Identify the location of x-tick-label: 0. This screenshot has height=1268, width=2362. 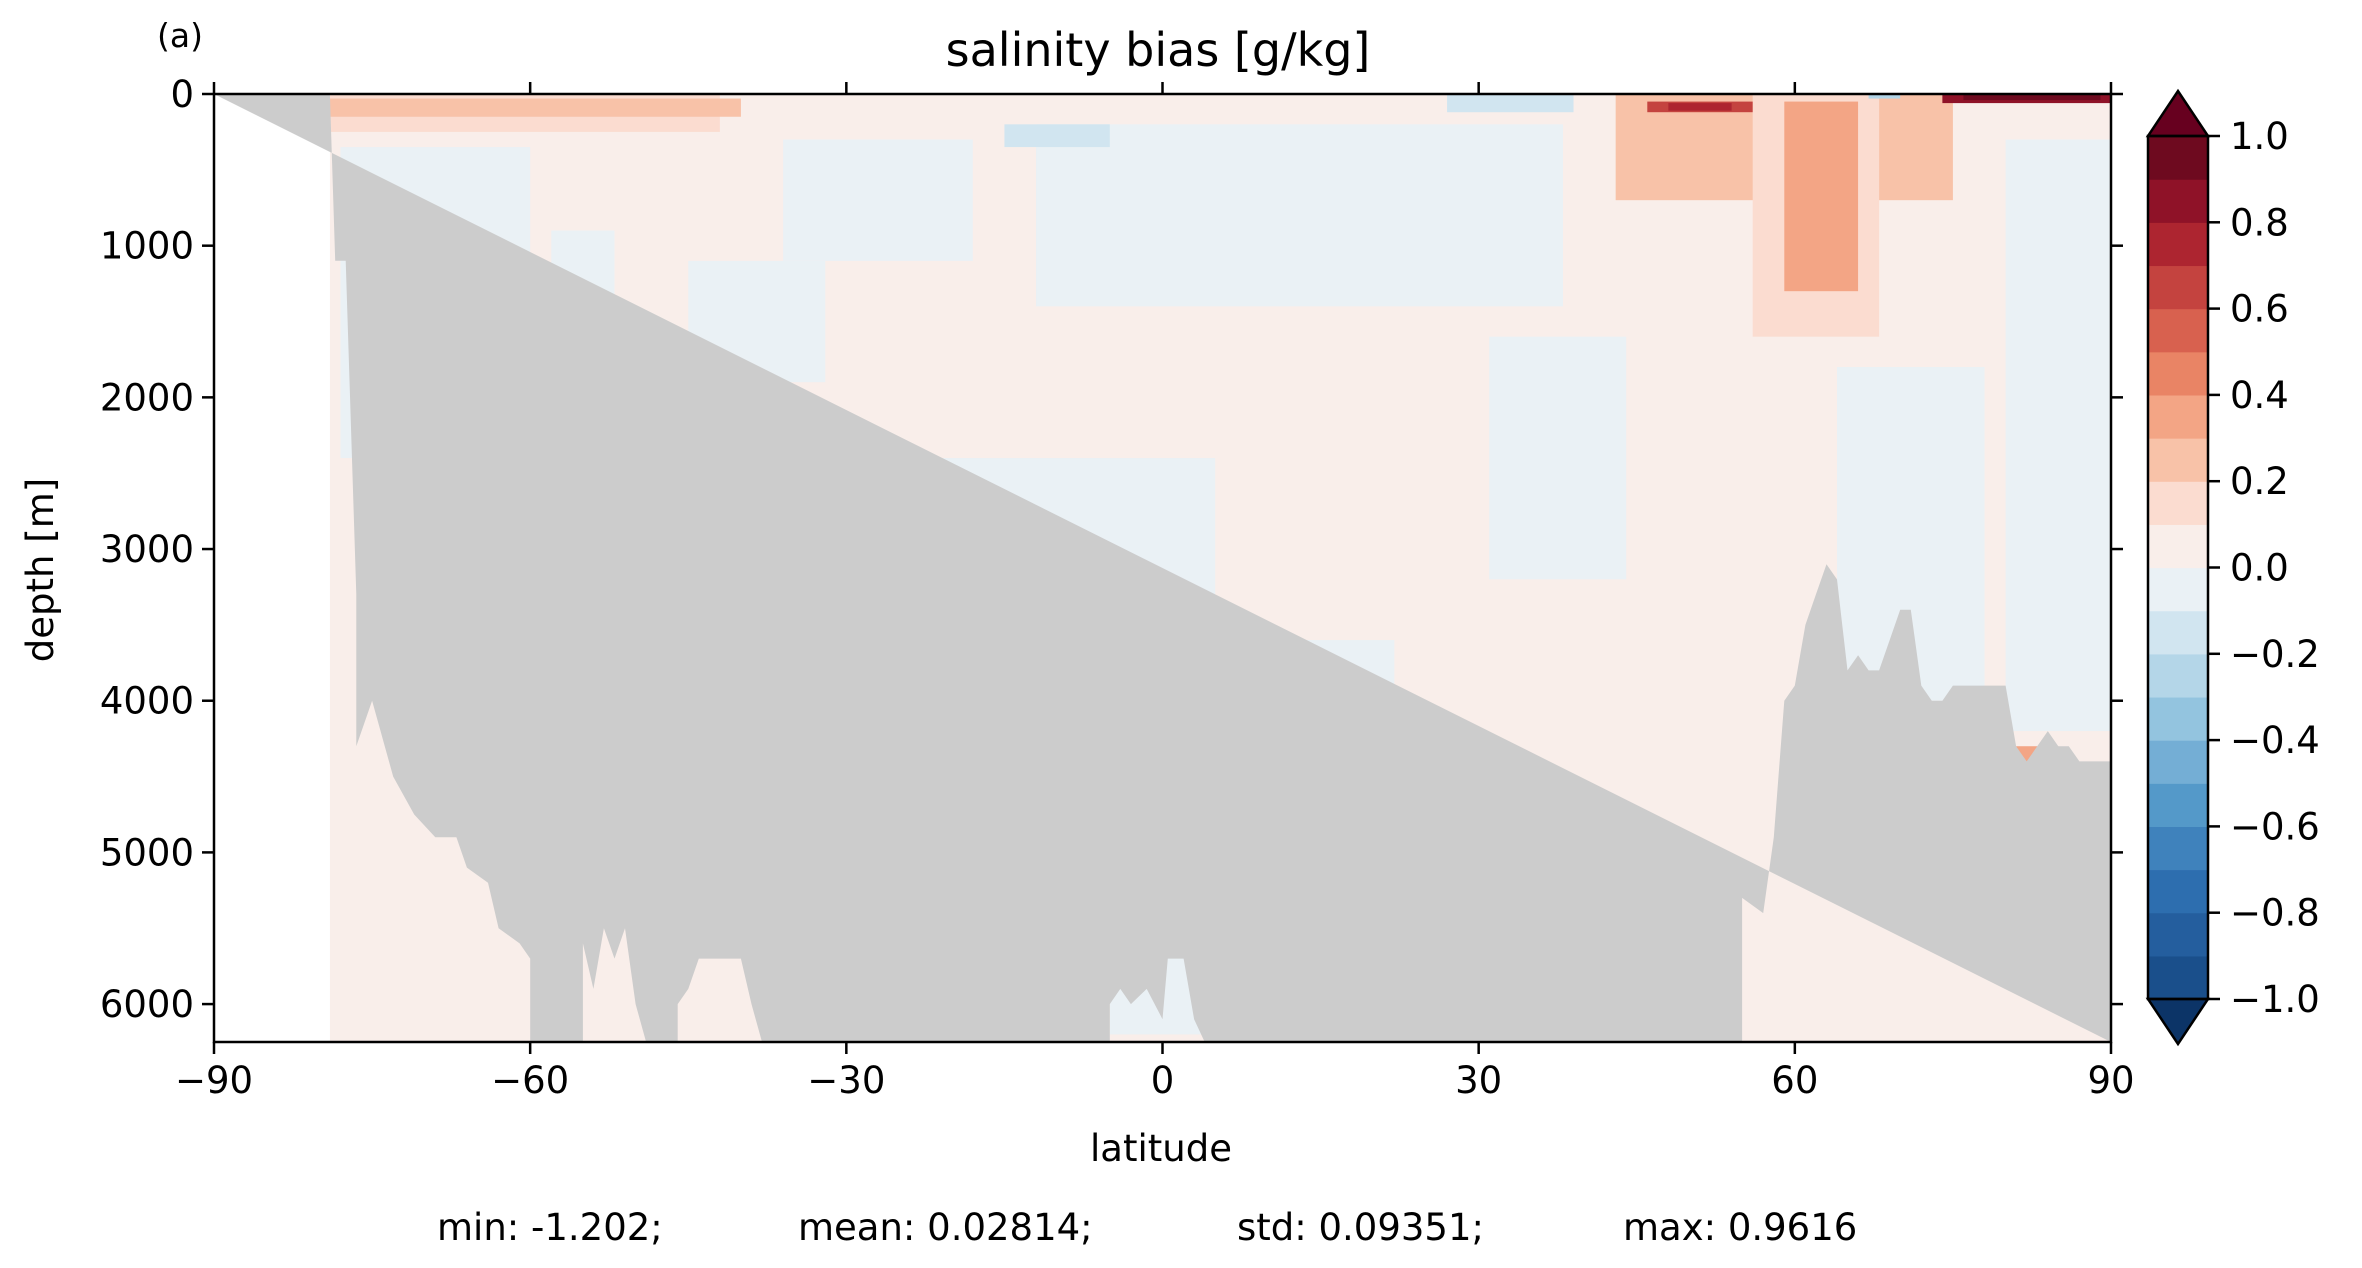
(1163, 1080).